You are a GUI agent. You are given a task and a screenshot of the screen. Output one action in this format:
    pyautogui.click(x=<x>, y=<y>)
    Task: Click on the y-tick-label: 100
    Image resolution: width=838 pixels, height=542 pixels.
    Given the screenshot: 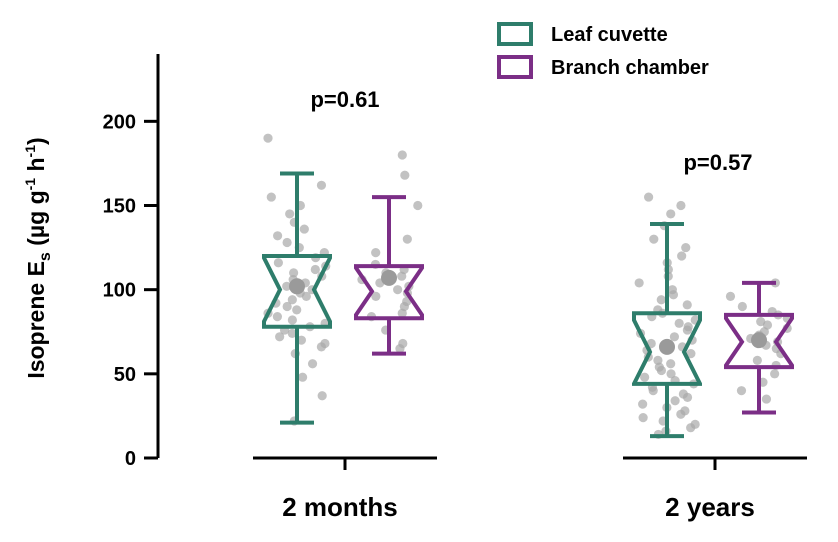 What is the action you would take?
    pyautogui.click(x=119, y=291)
    